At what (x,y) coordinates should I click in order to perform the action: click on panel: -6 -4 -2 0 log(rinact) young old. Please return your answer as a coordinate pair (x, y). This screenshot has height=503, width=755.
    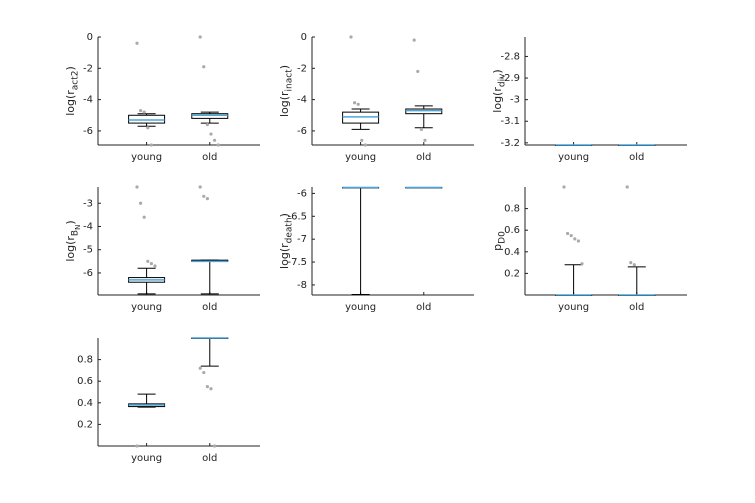
    Looking at the image, I should click on (376, 97).